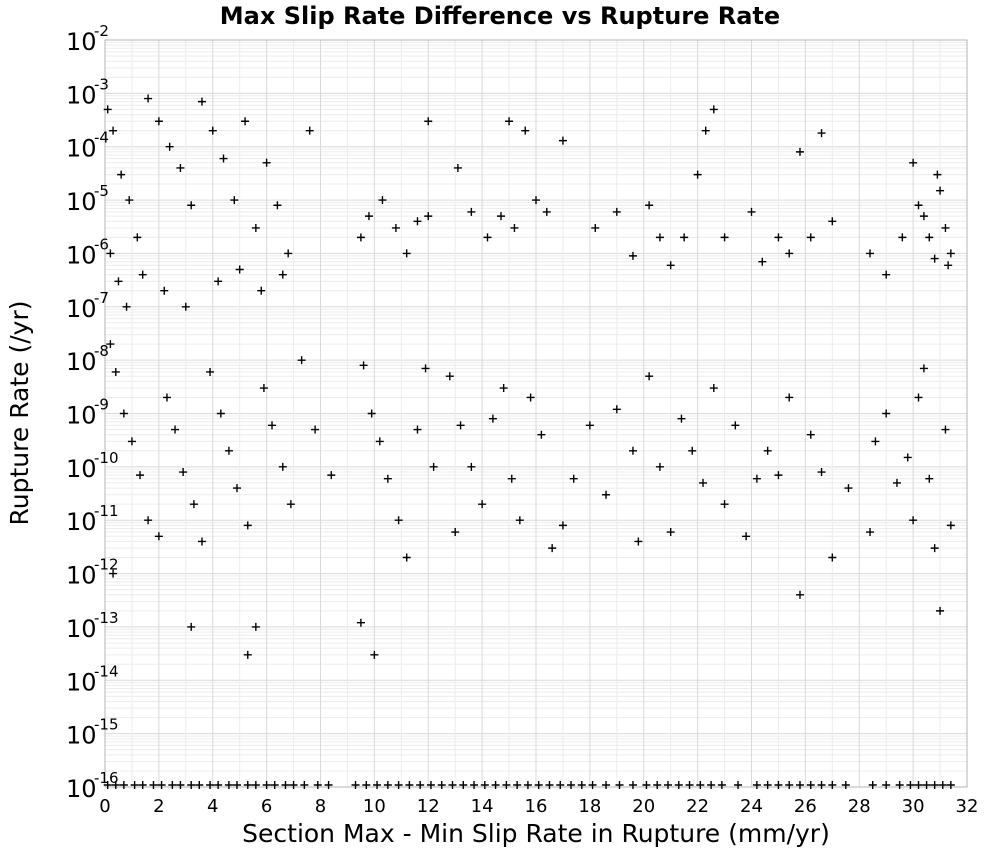 Image resolution: width=1000 pixels, height=850 pixels. Describe the element at coordinates (538, 806) in the screenshot. I see `x-tick-labels: 0 2 4 6 8 10 12 14 16 18 20 22 24 26 28 30 32` at that location.